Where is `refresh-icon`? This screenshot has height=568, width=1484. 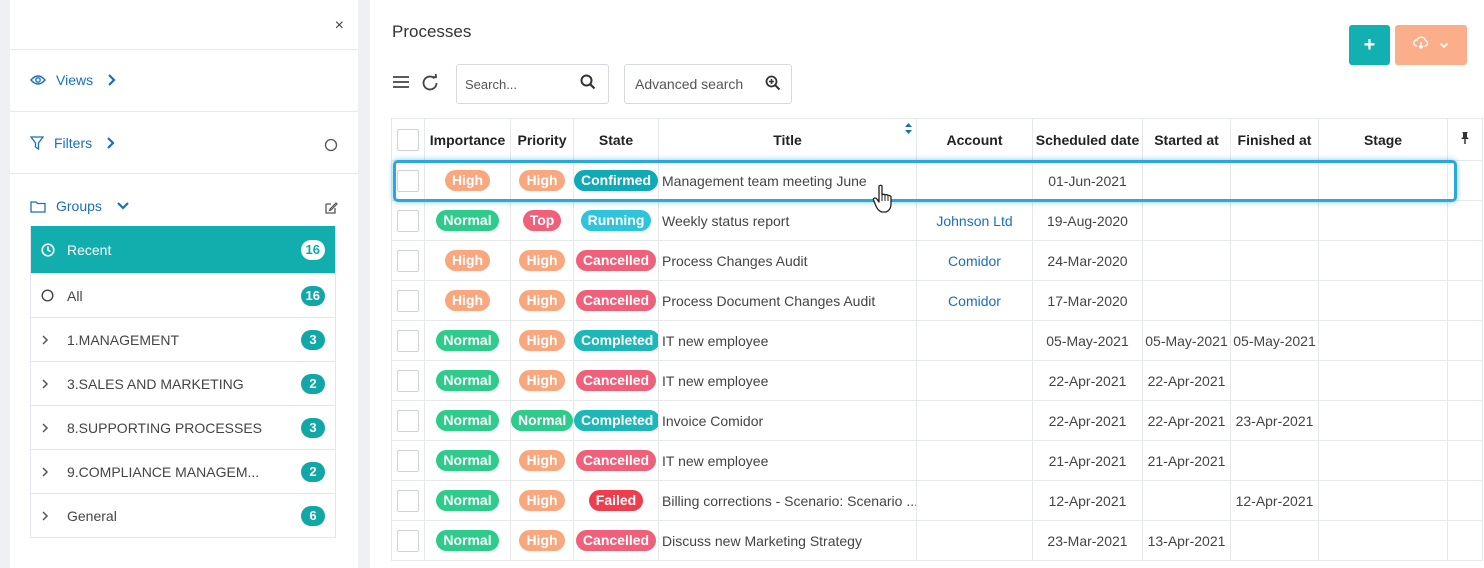
refresh-icon is located at coordinates (430, 84).